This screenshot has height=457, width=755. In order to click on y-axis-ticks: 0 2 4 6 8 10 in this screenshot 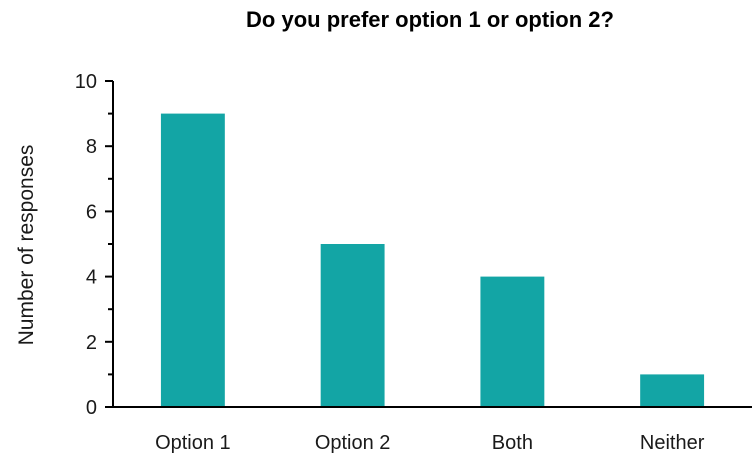, I will do `click(94, 245)`.